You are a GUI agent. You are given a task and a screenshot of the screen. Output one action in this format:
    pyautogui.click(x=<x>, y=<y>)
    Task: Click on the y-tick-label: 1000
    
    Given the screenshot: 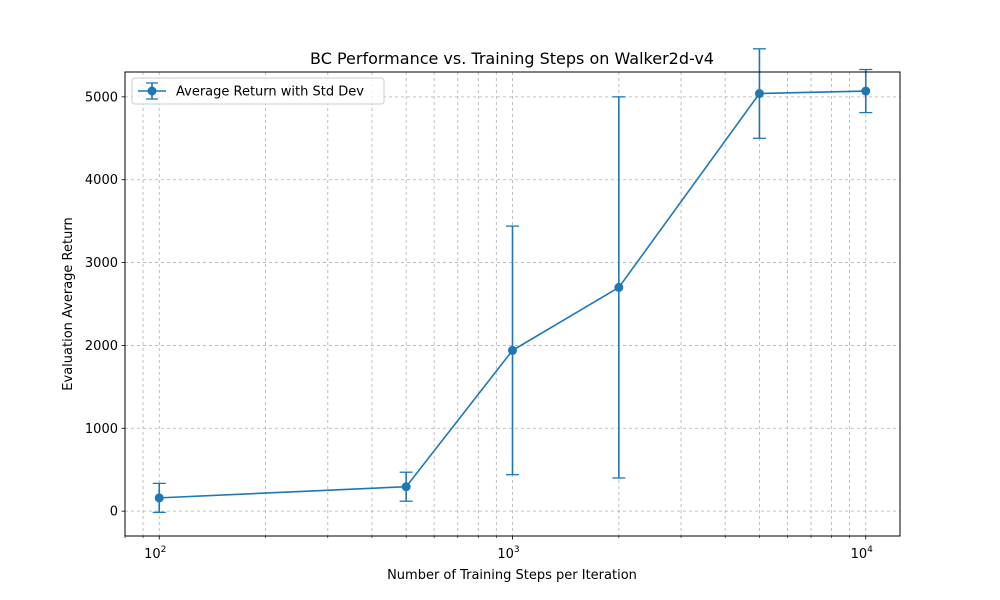 What is the action you would take?
    pyautogui.click(x=101, y=429)
    